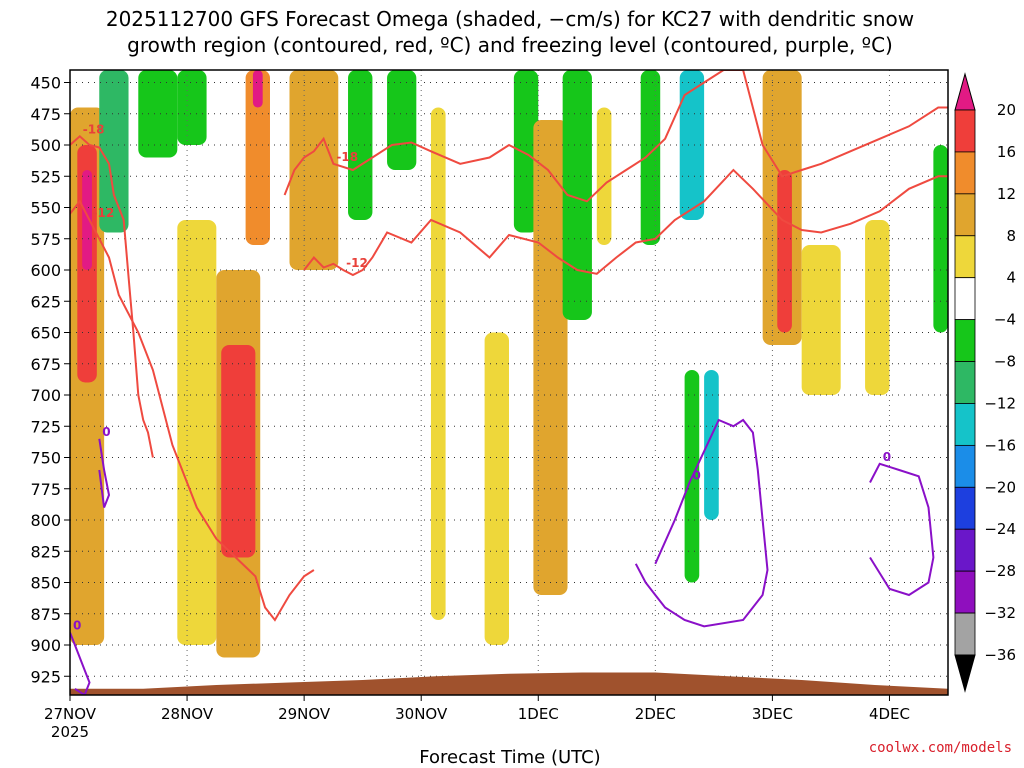 This screenshot has height=768, width=1024. What do you see at coordinates (94, 129) in the screenshot?
I see `red-contour-label: -18` at bounding box center [94, 129].